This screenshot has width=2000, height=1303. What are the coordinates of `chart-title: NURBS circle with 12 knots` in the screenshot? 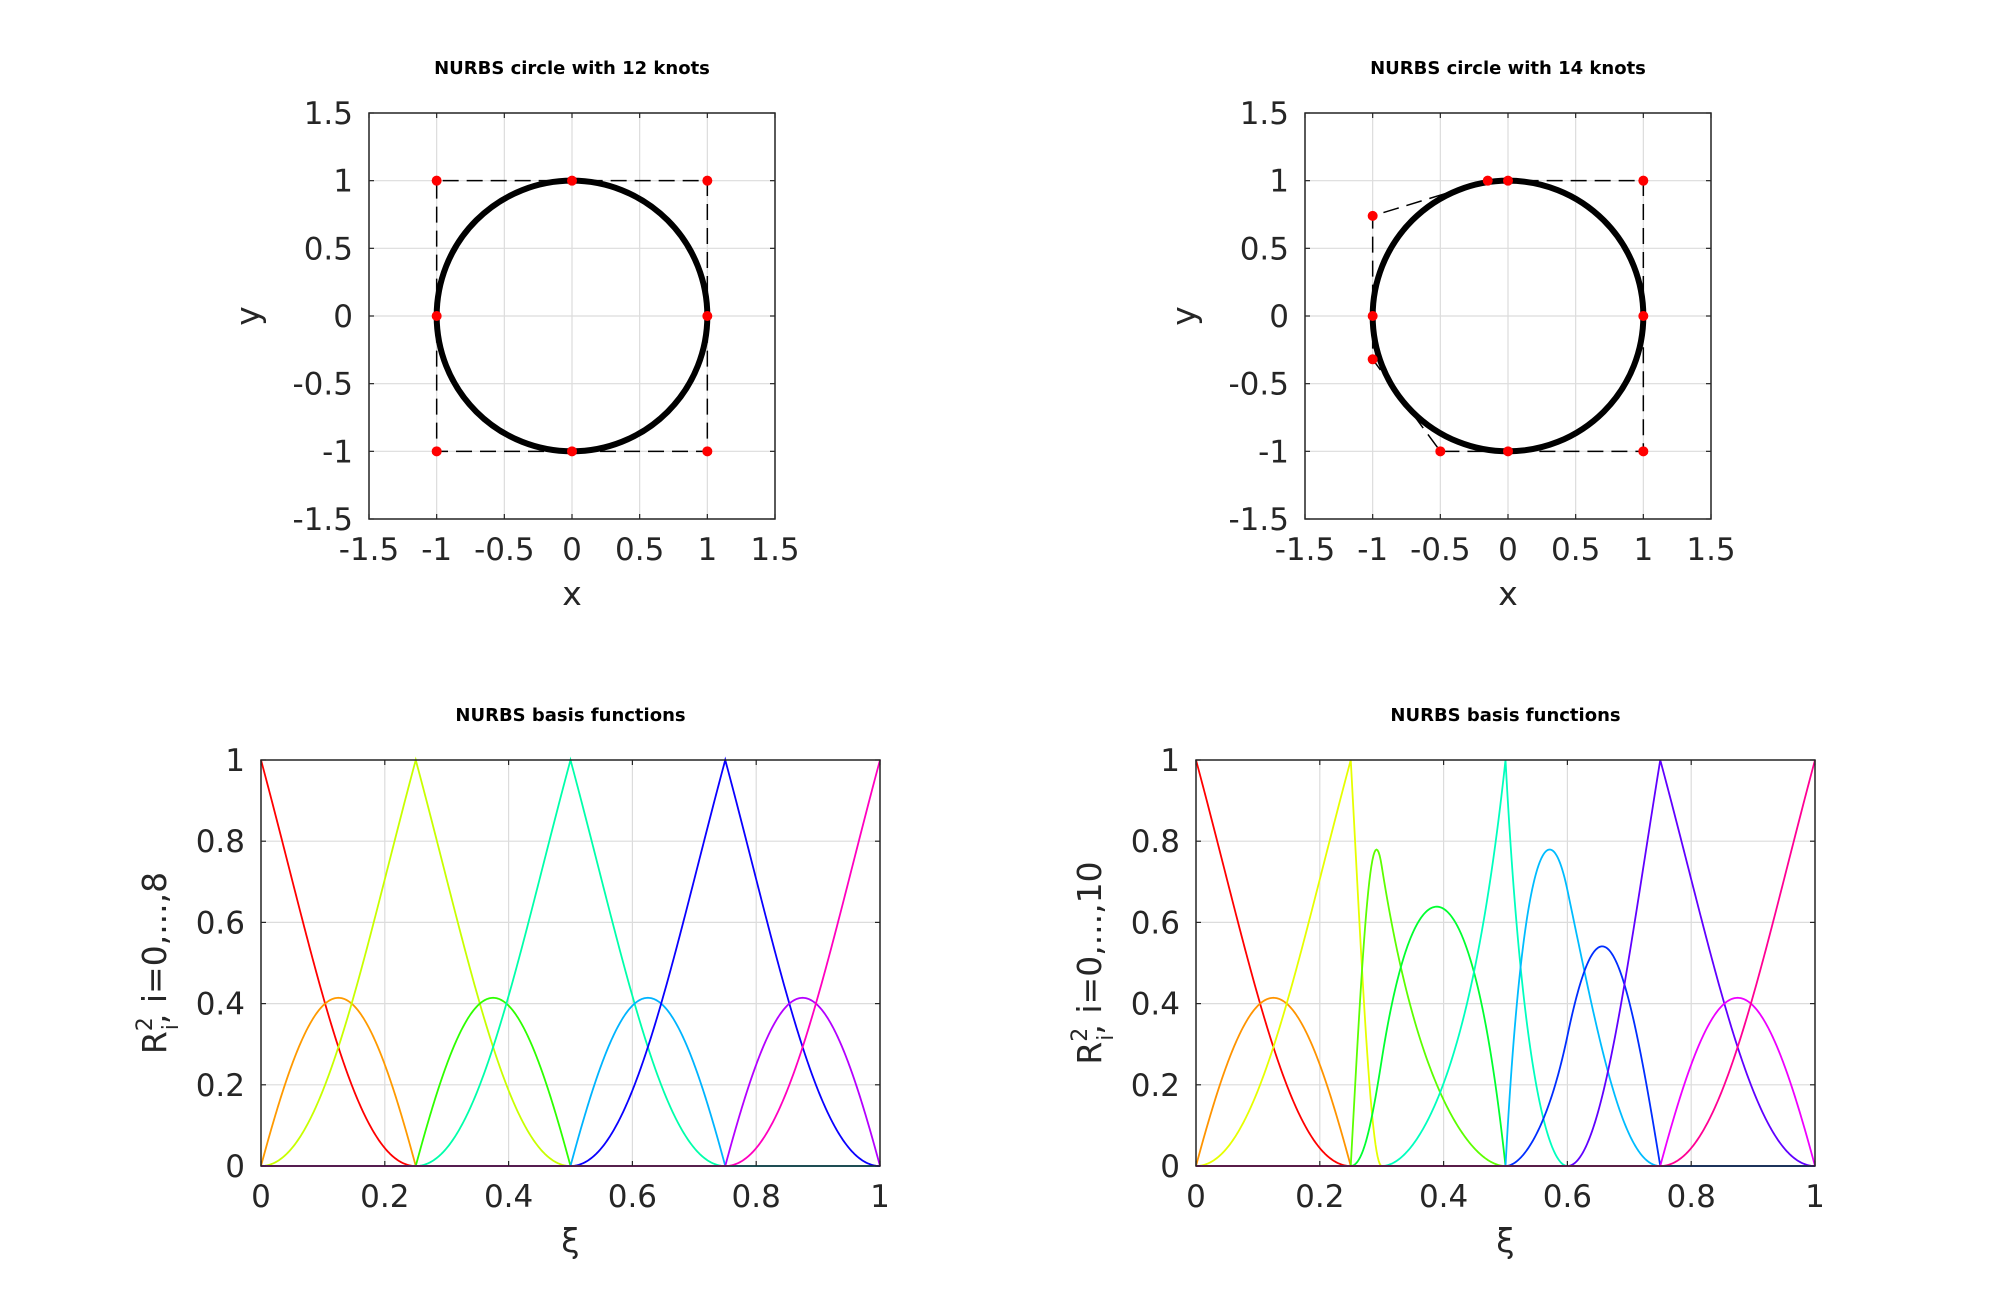 It's located at (572, 68).